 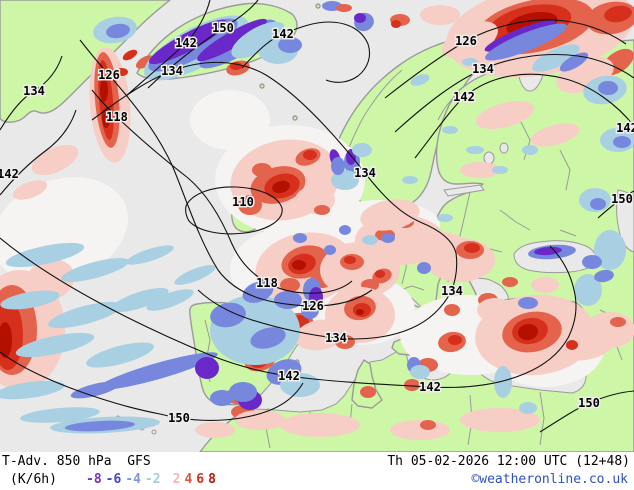 I want to click on scale-value: -6, so click(x=113, y=479).